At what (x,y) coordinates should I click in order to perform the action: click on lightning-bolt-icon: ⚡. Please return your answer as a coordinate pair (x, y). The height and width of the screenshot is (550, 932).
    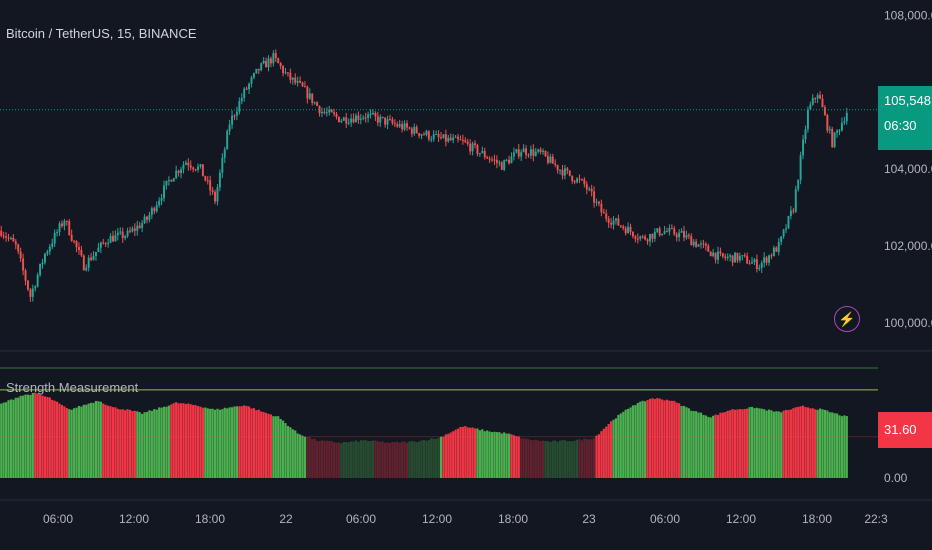
    Looking at the image, I should click on (847, 319).